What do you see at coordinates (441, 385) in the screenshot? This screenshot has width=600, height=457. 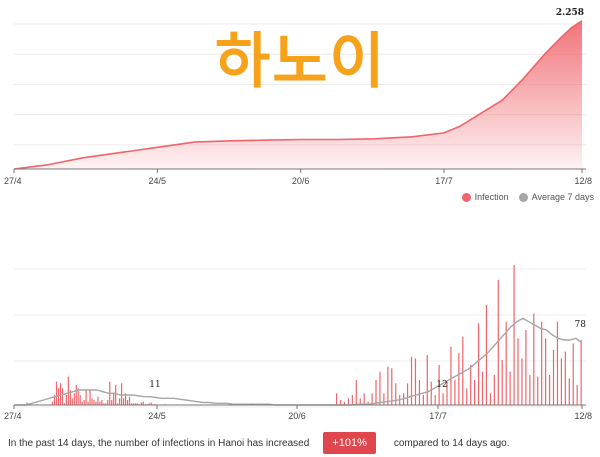 I see `annotation-label: 12` at bounding box center [441, 385].